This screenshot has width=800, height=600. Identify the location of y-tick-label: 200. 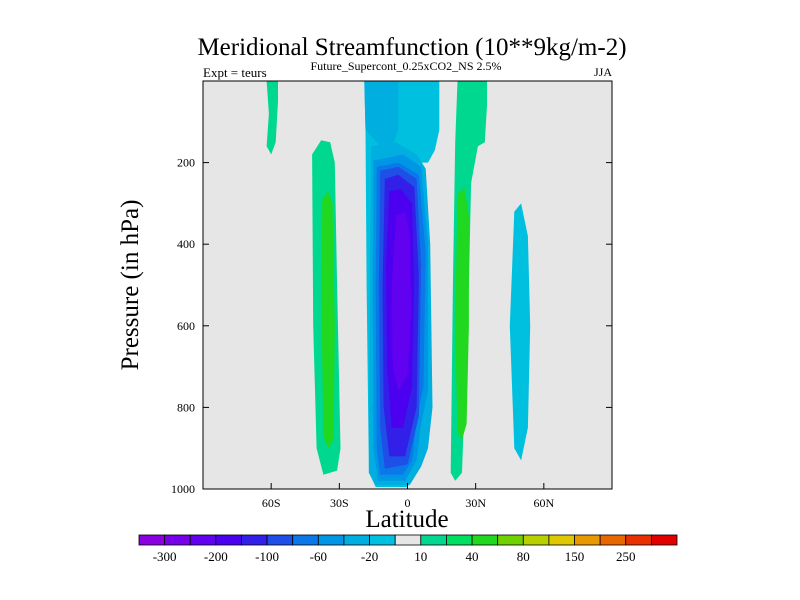
(186, 163).